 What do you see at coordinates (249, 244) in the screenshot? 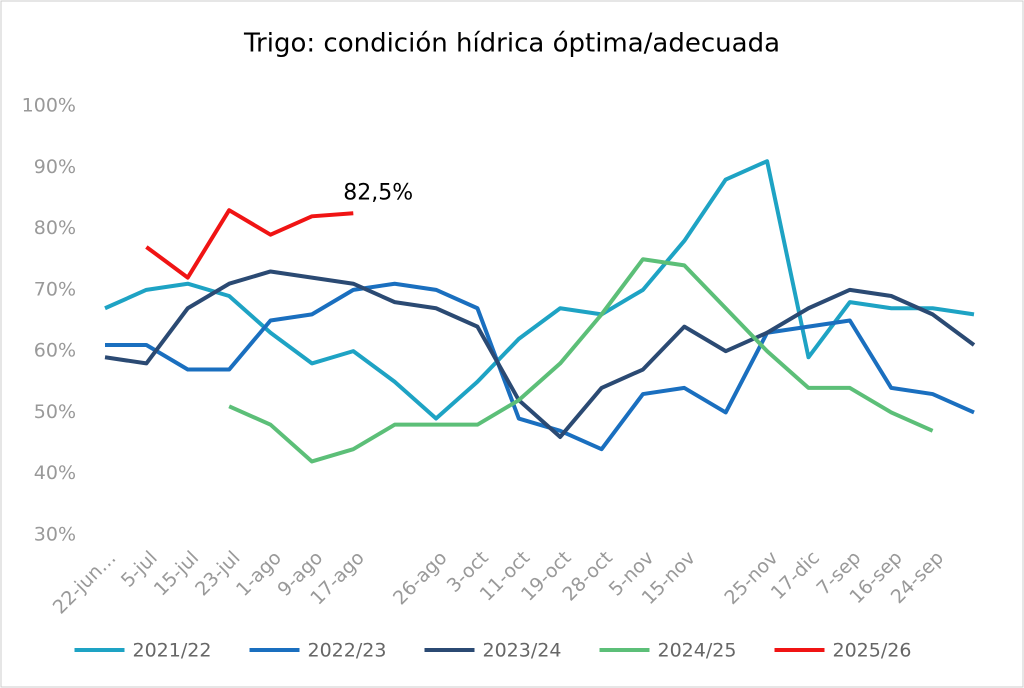
I see `series-line` at bounding box center [249, 244].